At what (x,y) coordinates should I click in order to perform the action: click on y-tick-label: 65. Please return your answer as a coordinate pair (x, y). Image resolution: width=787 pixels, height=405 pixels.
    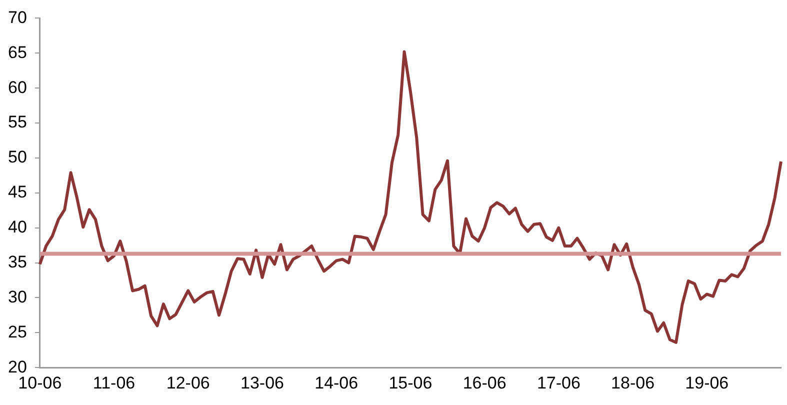
    Looking at the image, I should click on (17, 52).